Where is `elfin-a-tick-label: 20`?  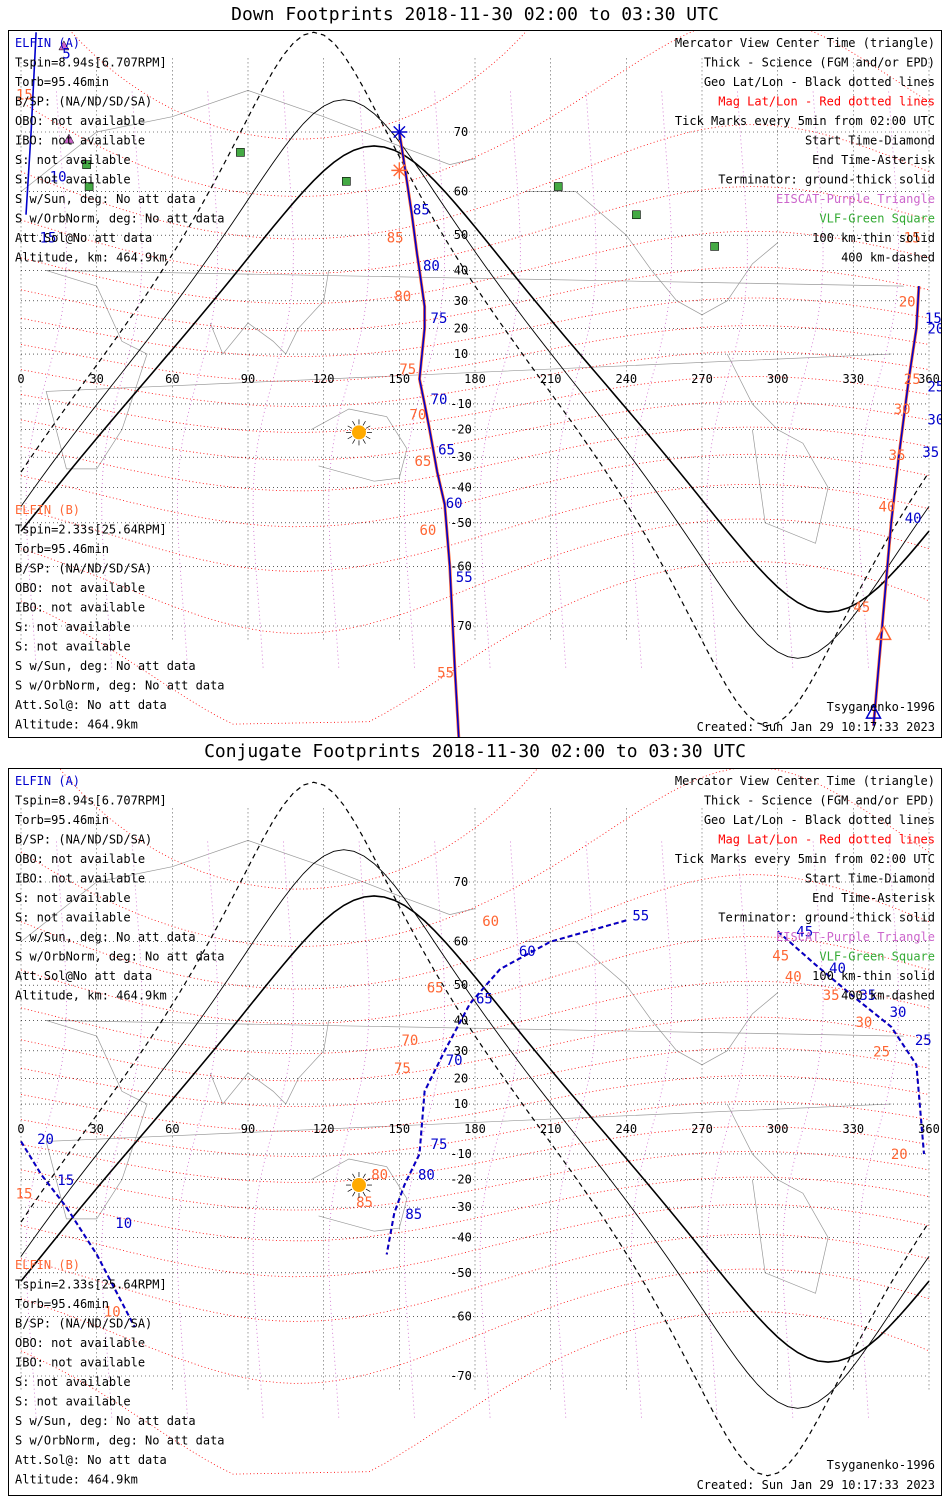 elfin-a-tick-label: 20 is located at coordinates (934, 330).